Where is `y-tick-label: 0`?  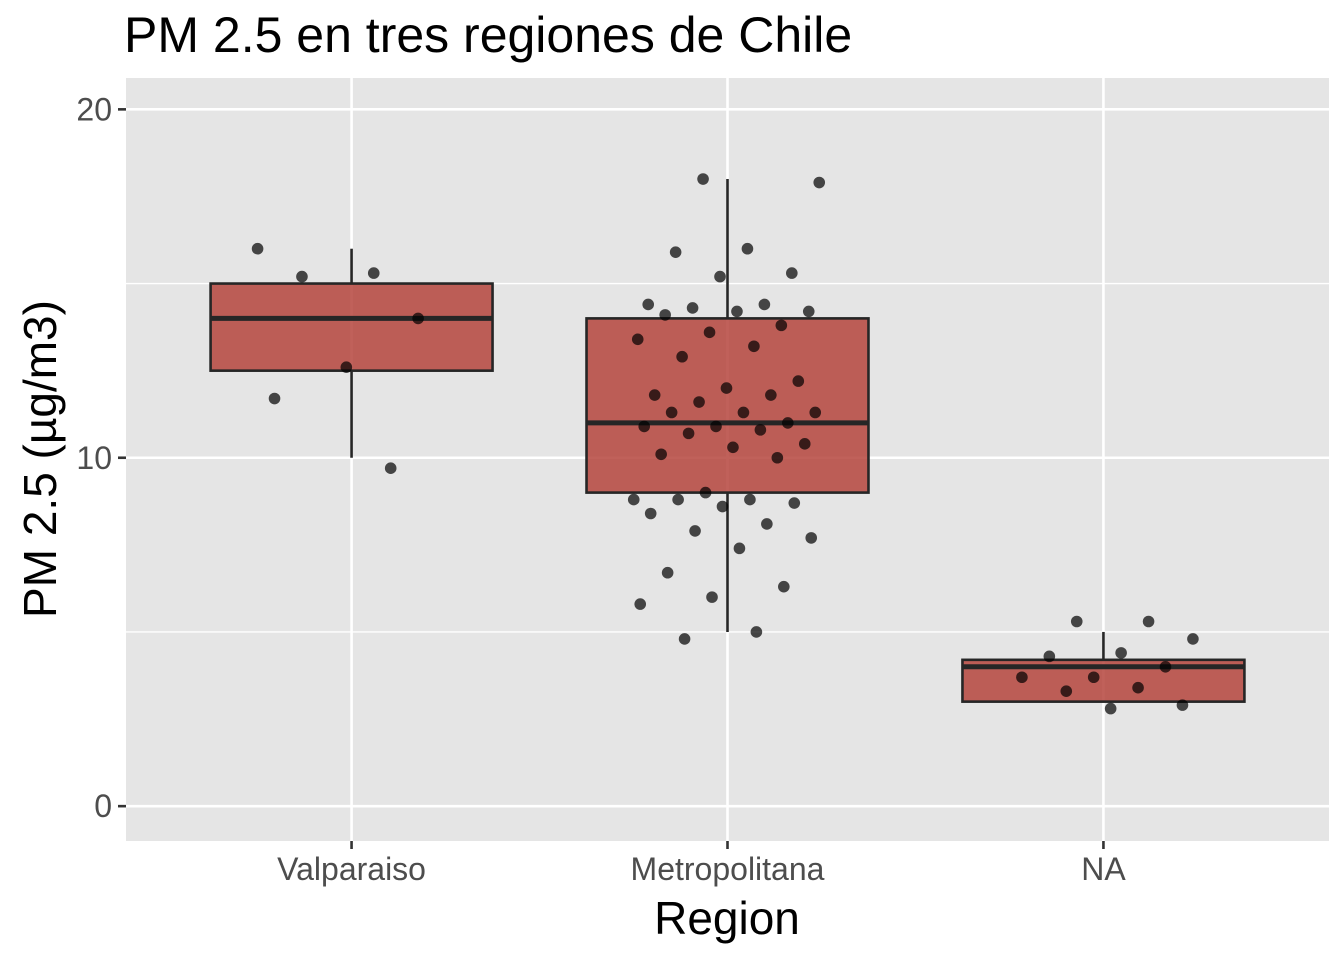 y-tick-label: 0 is located at coordinates (103, 806).